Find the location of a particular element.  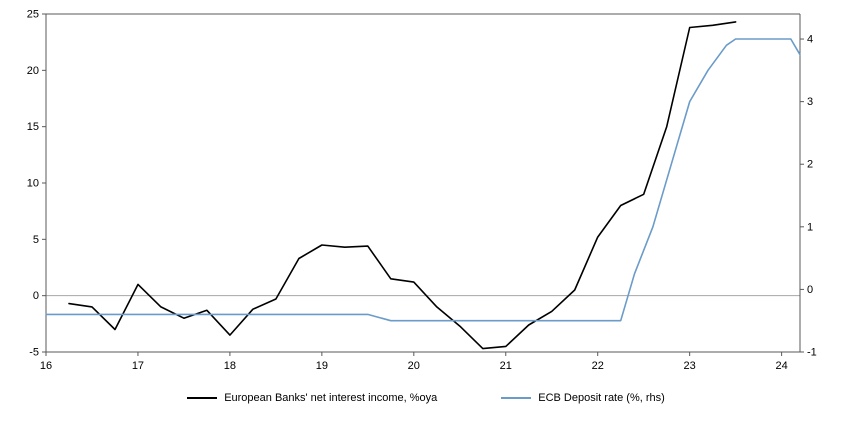

right-axis-tick-label: -1 is located at coordinates (812, 353).